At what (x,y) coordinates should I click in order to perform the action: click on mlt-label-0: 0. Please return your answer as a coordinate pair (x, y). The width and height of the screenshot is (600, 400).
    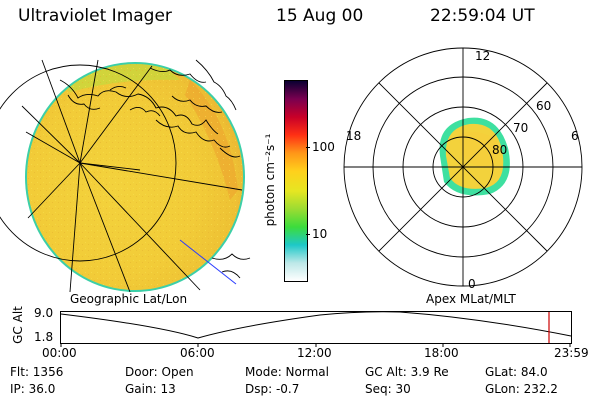
    Looking at the image, I should click on (472, 283).